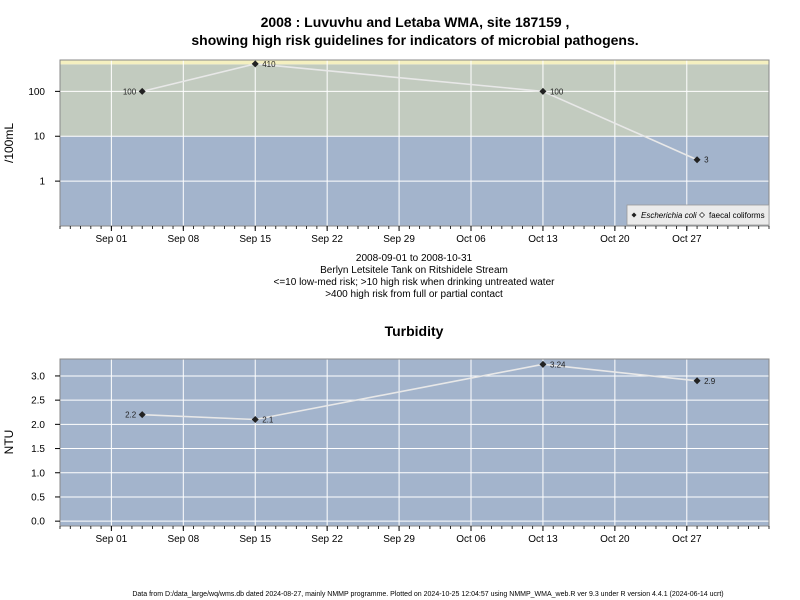 The height and width of the screenshot is (600, 800). What do you see at coordinates (255, 239) in the screenshot?
I see `chart1-xtick-label: Sep 15` at bounding box center [255, 239].